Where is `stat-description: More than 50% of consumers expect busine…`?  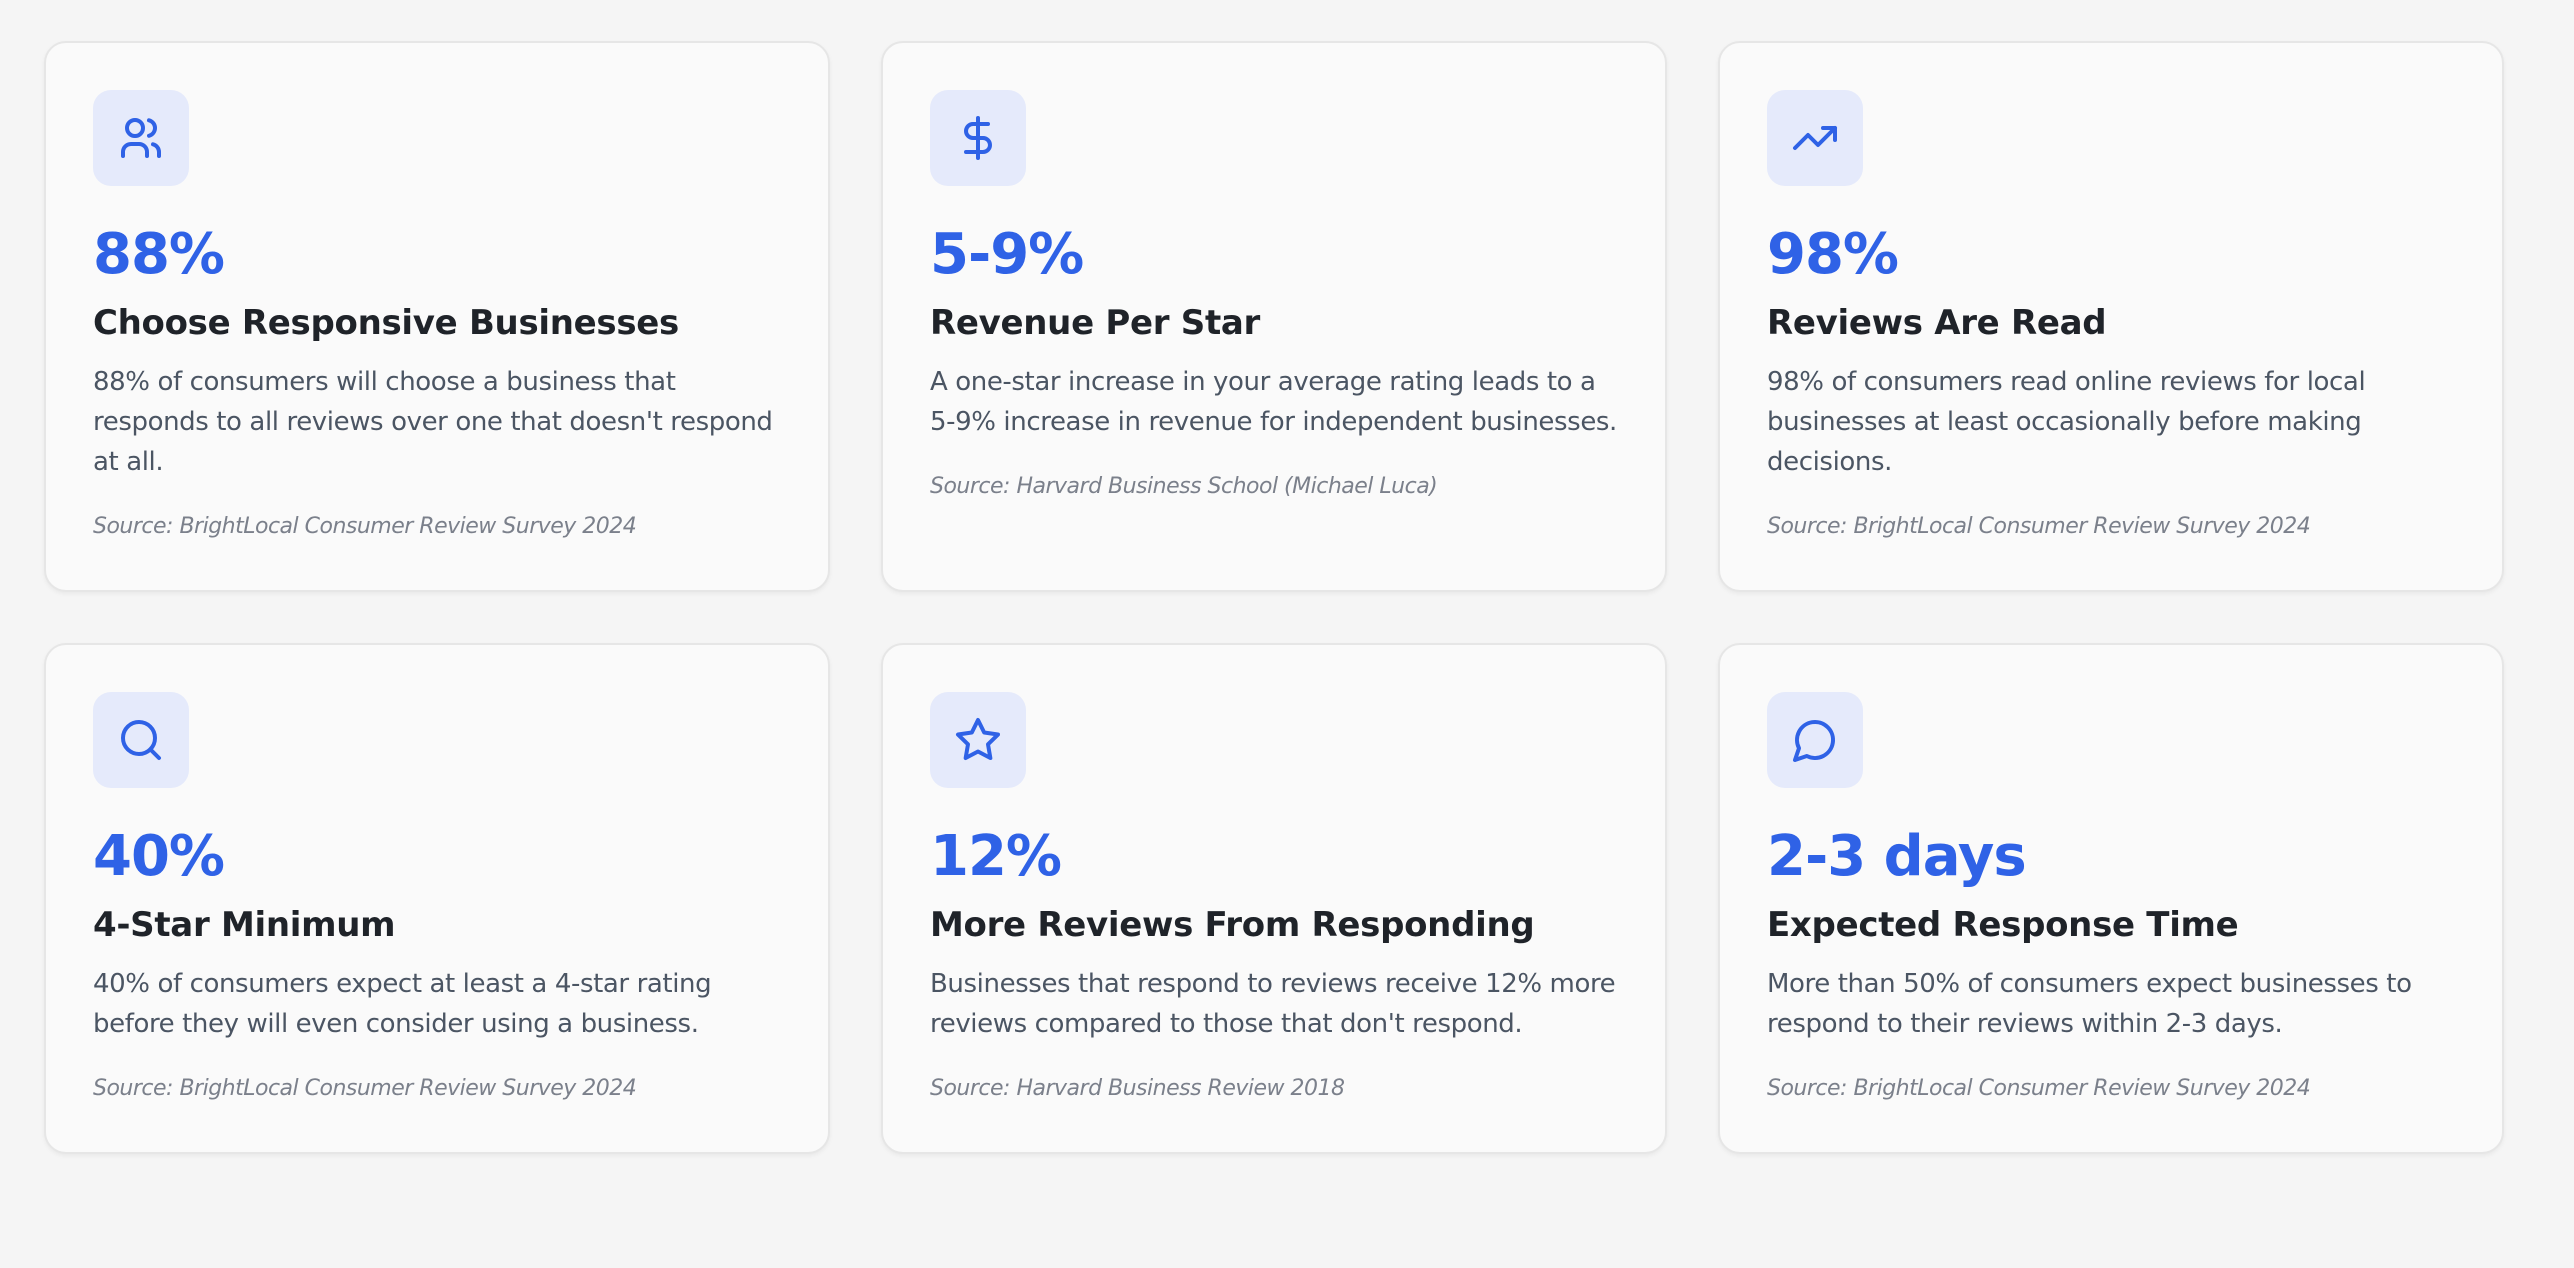 stat-description: More than 50% of consumers expect busine… is located at coordinates (2089, 1004).